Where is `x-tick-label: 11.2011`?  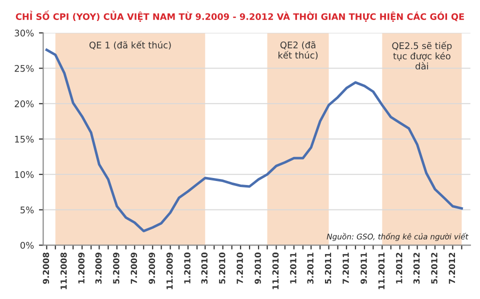
x-tick-label: 11.2011 is located at coordinates (381, 271).